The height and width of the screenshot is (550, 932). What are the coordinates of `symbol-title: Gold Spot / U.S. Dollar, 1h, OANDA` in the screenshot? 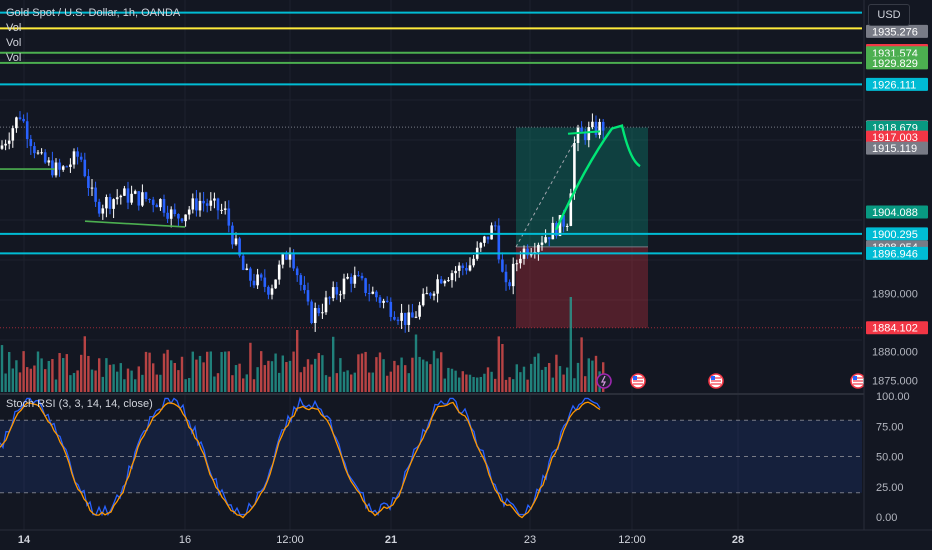 It's located at (93, 13).